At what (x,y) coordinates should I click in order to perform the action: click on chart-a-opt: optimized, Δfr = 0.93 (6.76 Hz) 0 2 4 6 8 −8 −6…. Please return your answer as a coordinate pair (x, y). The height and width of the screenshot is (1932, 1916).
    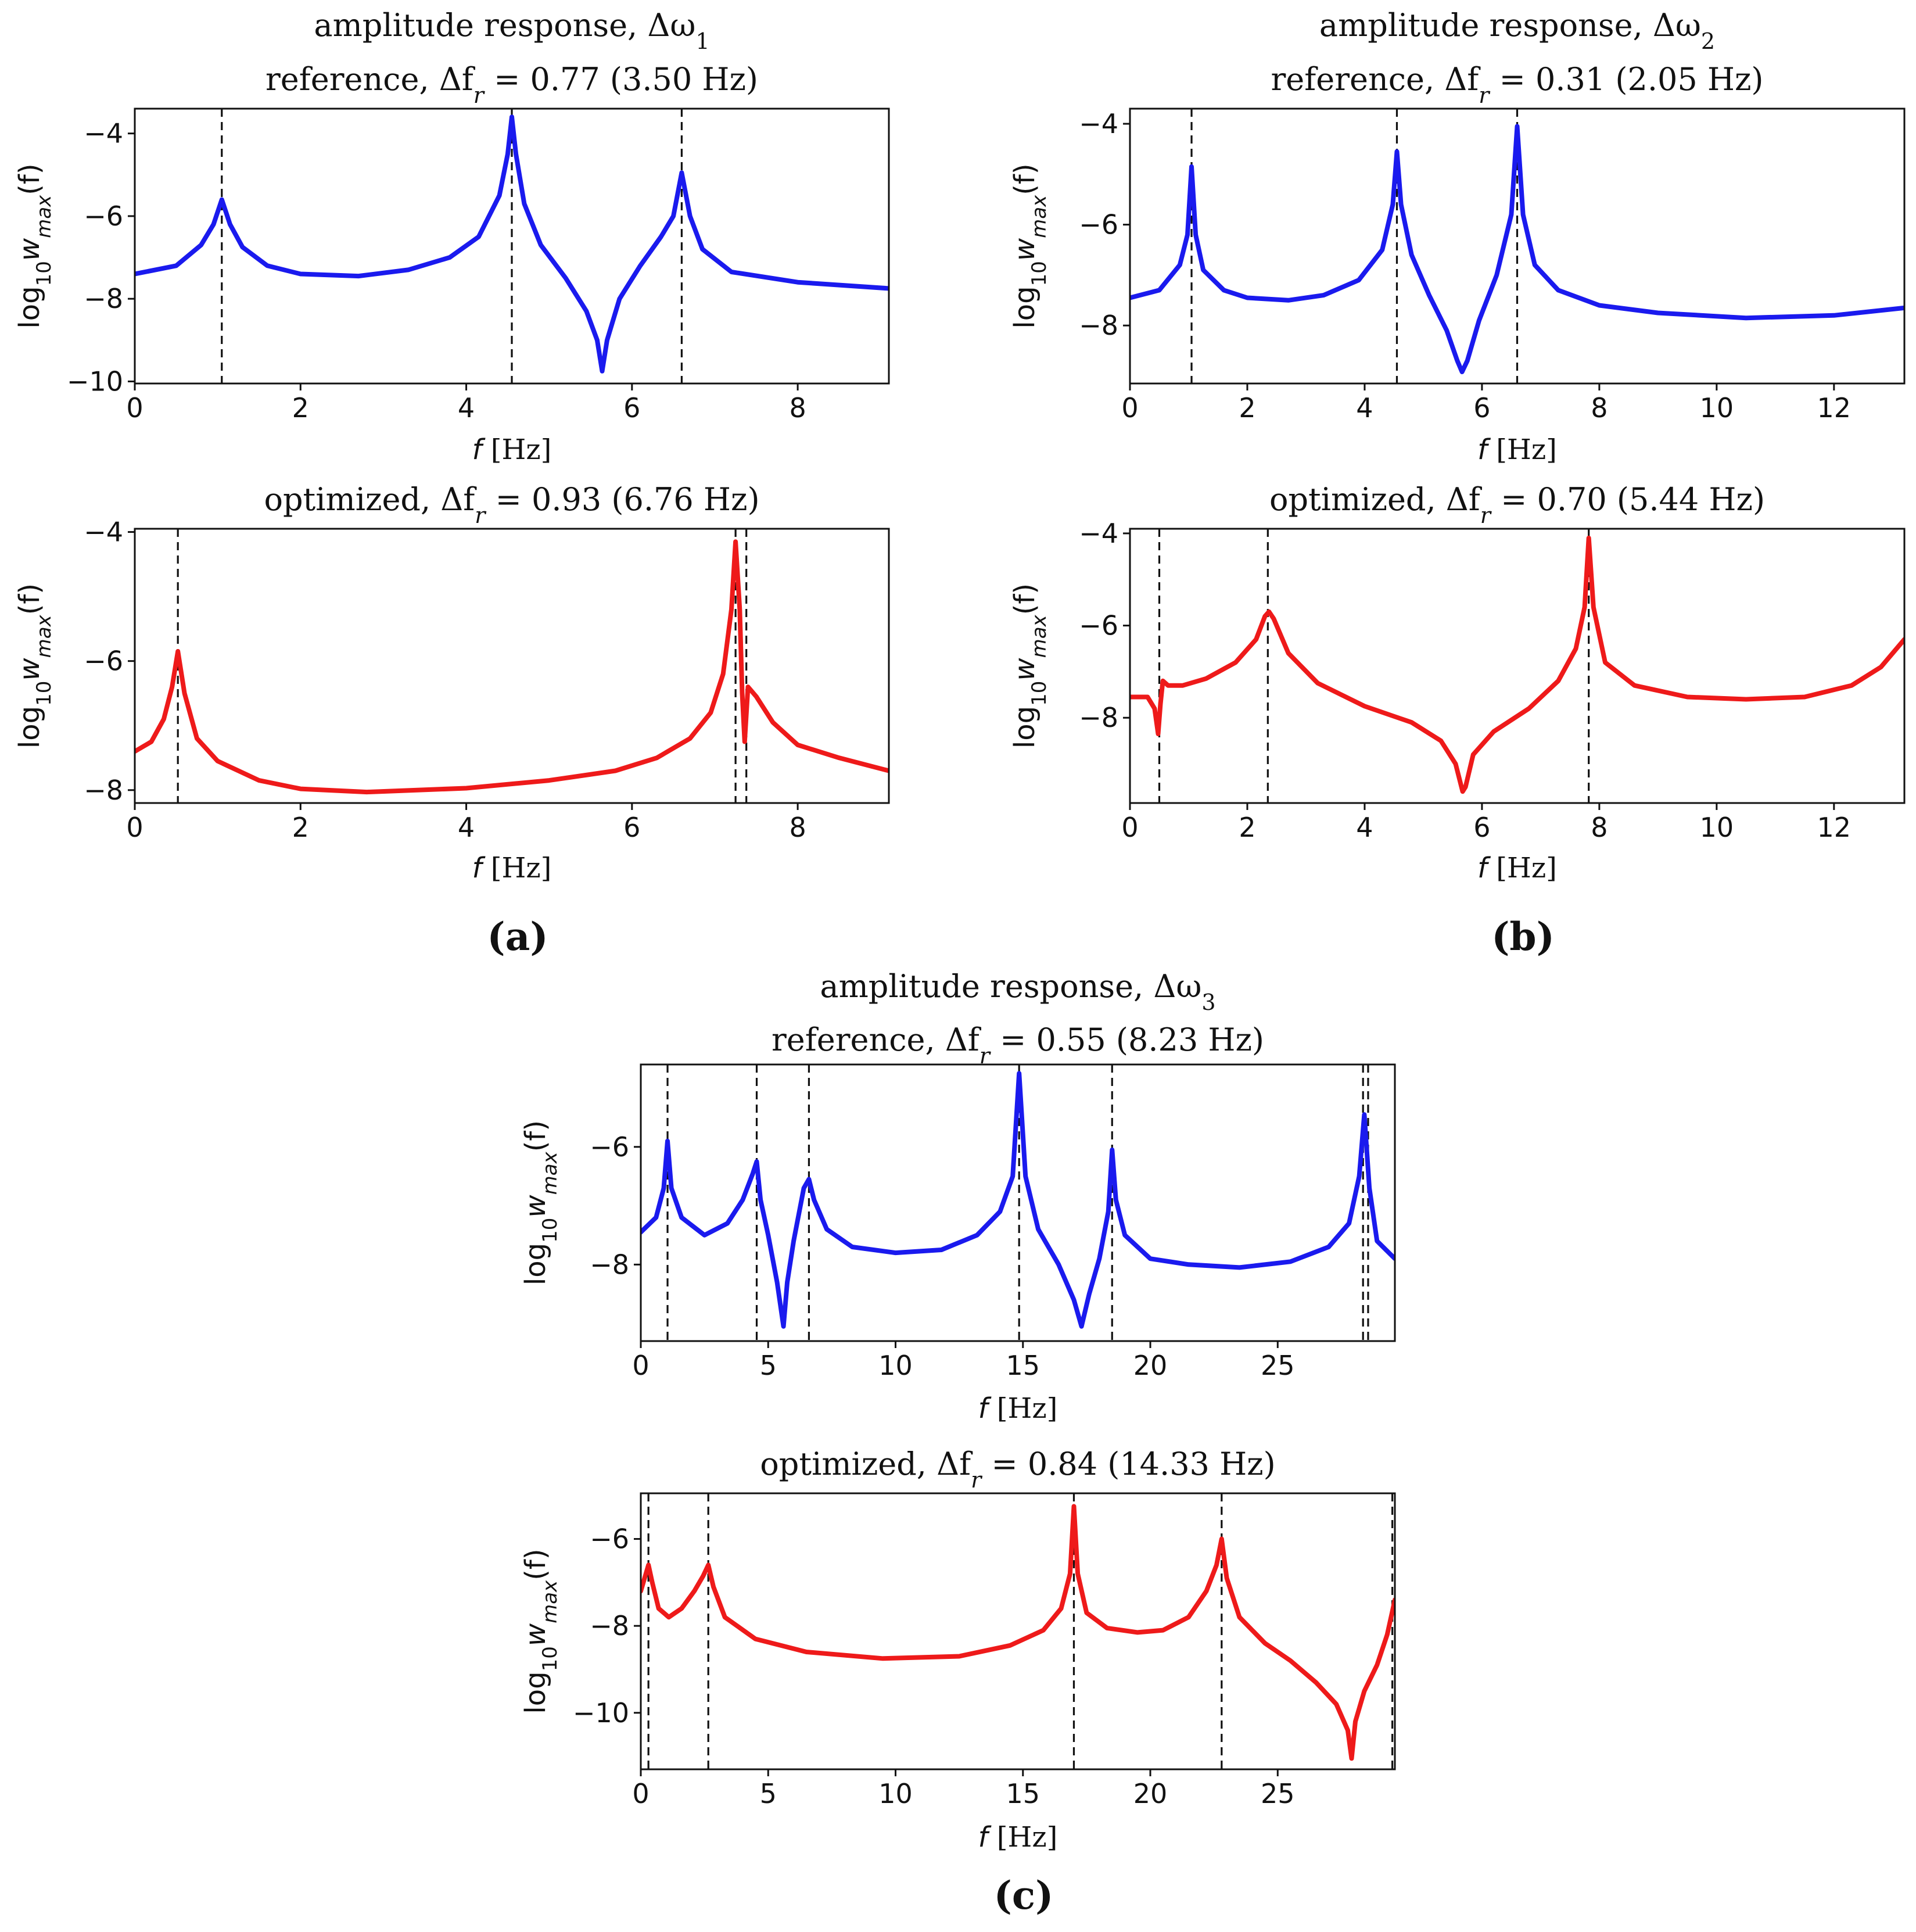
    Looking at the image, I should click on (451, 683).